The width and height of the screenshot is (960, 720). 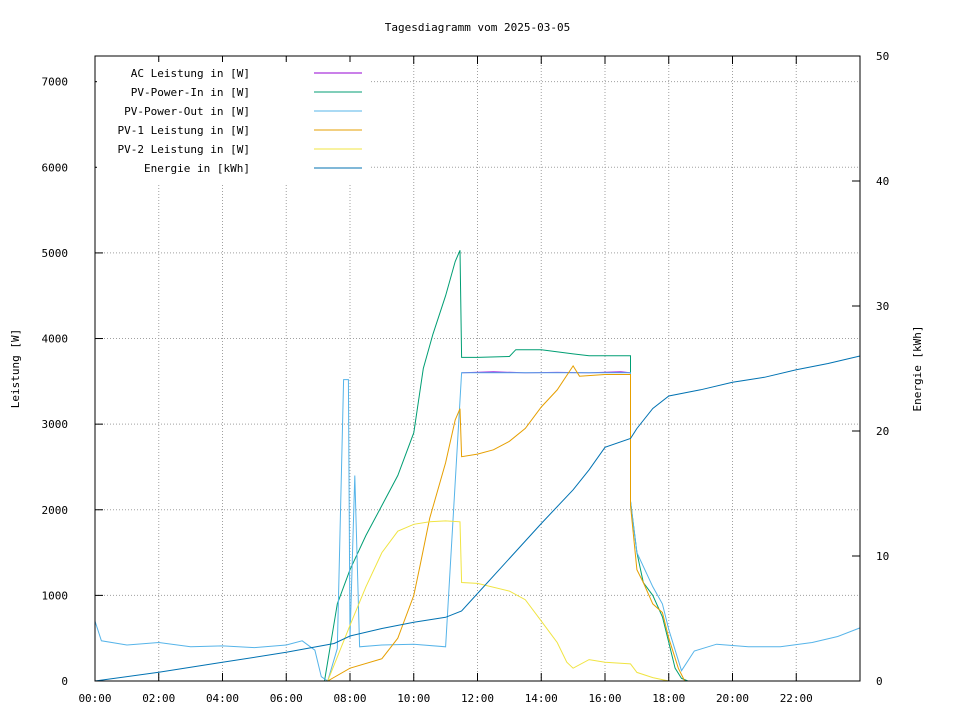 I want to click on x-tick-label: 10:00, so click(x=413, y=698).